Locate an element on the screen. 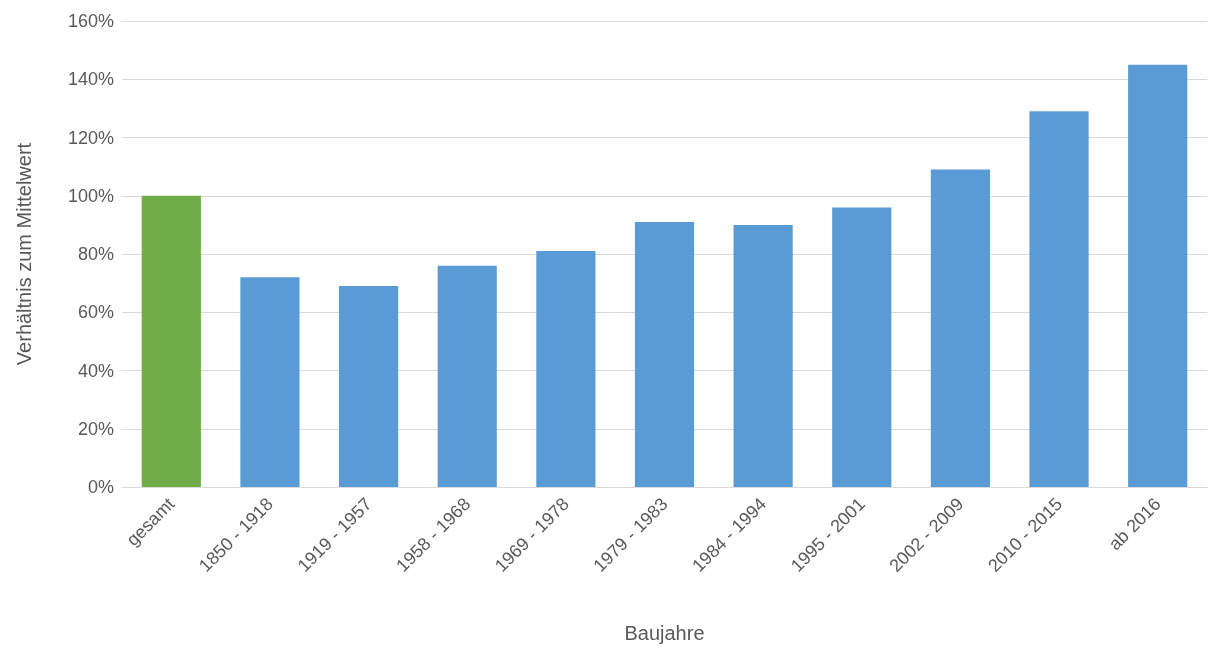 Image resolution: width=1227 pixels, height=648 pixels. y-tick-label: 100% is located at coordinates (90, 195).